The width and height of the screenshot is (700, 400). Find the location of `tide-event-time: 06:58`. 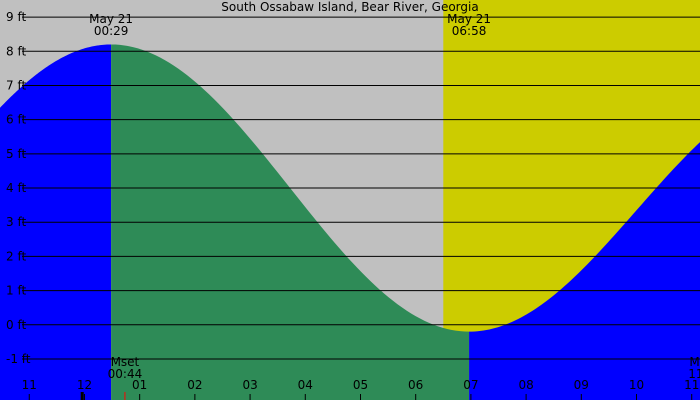

tide-event-time: 06:58 is located at coordinates (469, 31).